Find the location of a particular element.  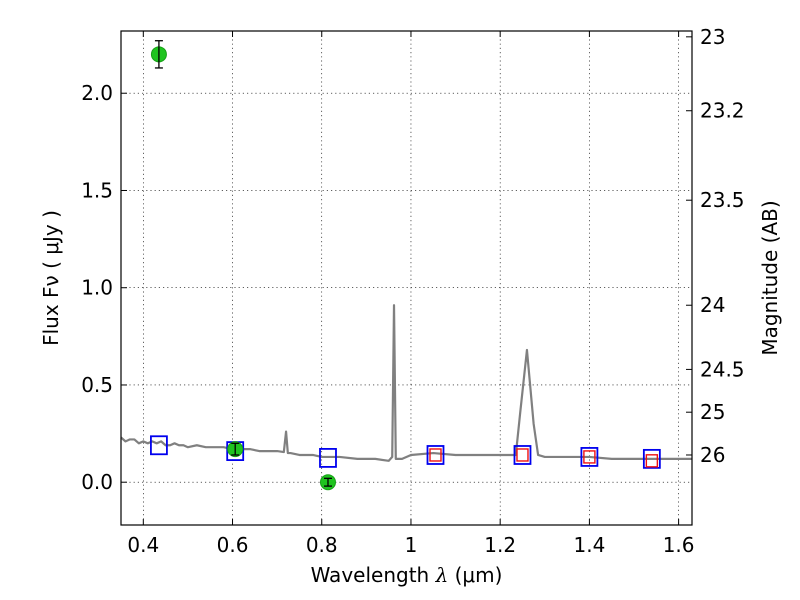

right-tick-label: 26 is located at coordinates (712, 455).